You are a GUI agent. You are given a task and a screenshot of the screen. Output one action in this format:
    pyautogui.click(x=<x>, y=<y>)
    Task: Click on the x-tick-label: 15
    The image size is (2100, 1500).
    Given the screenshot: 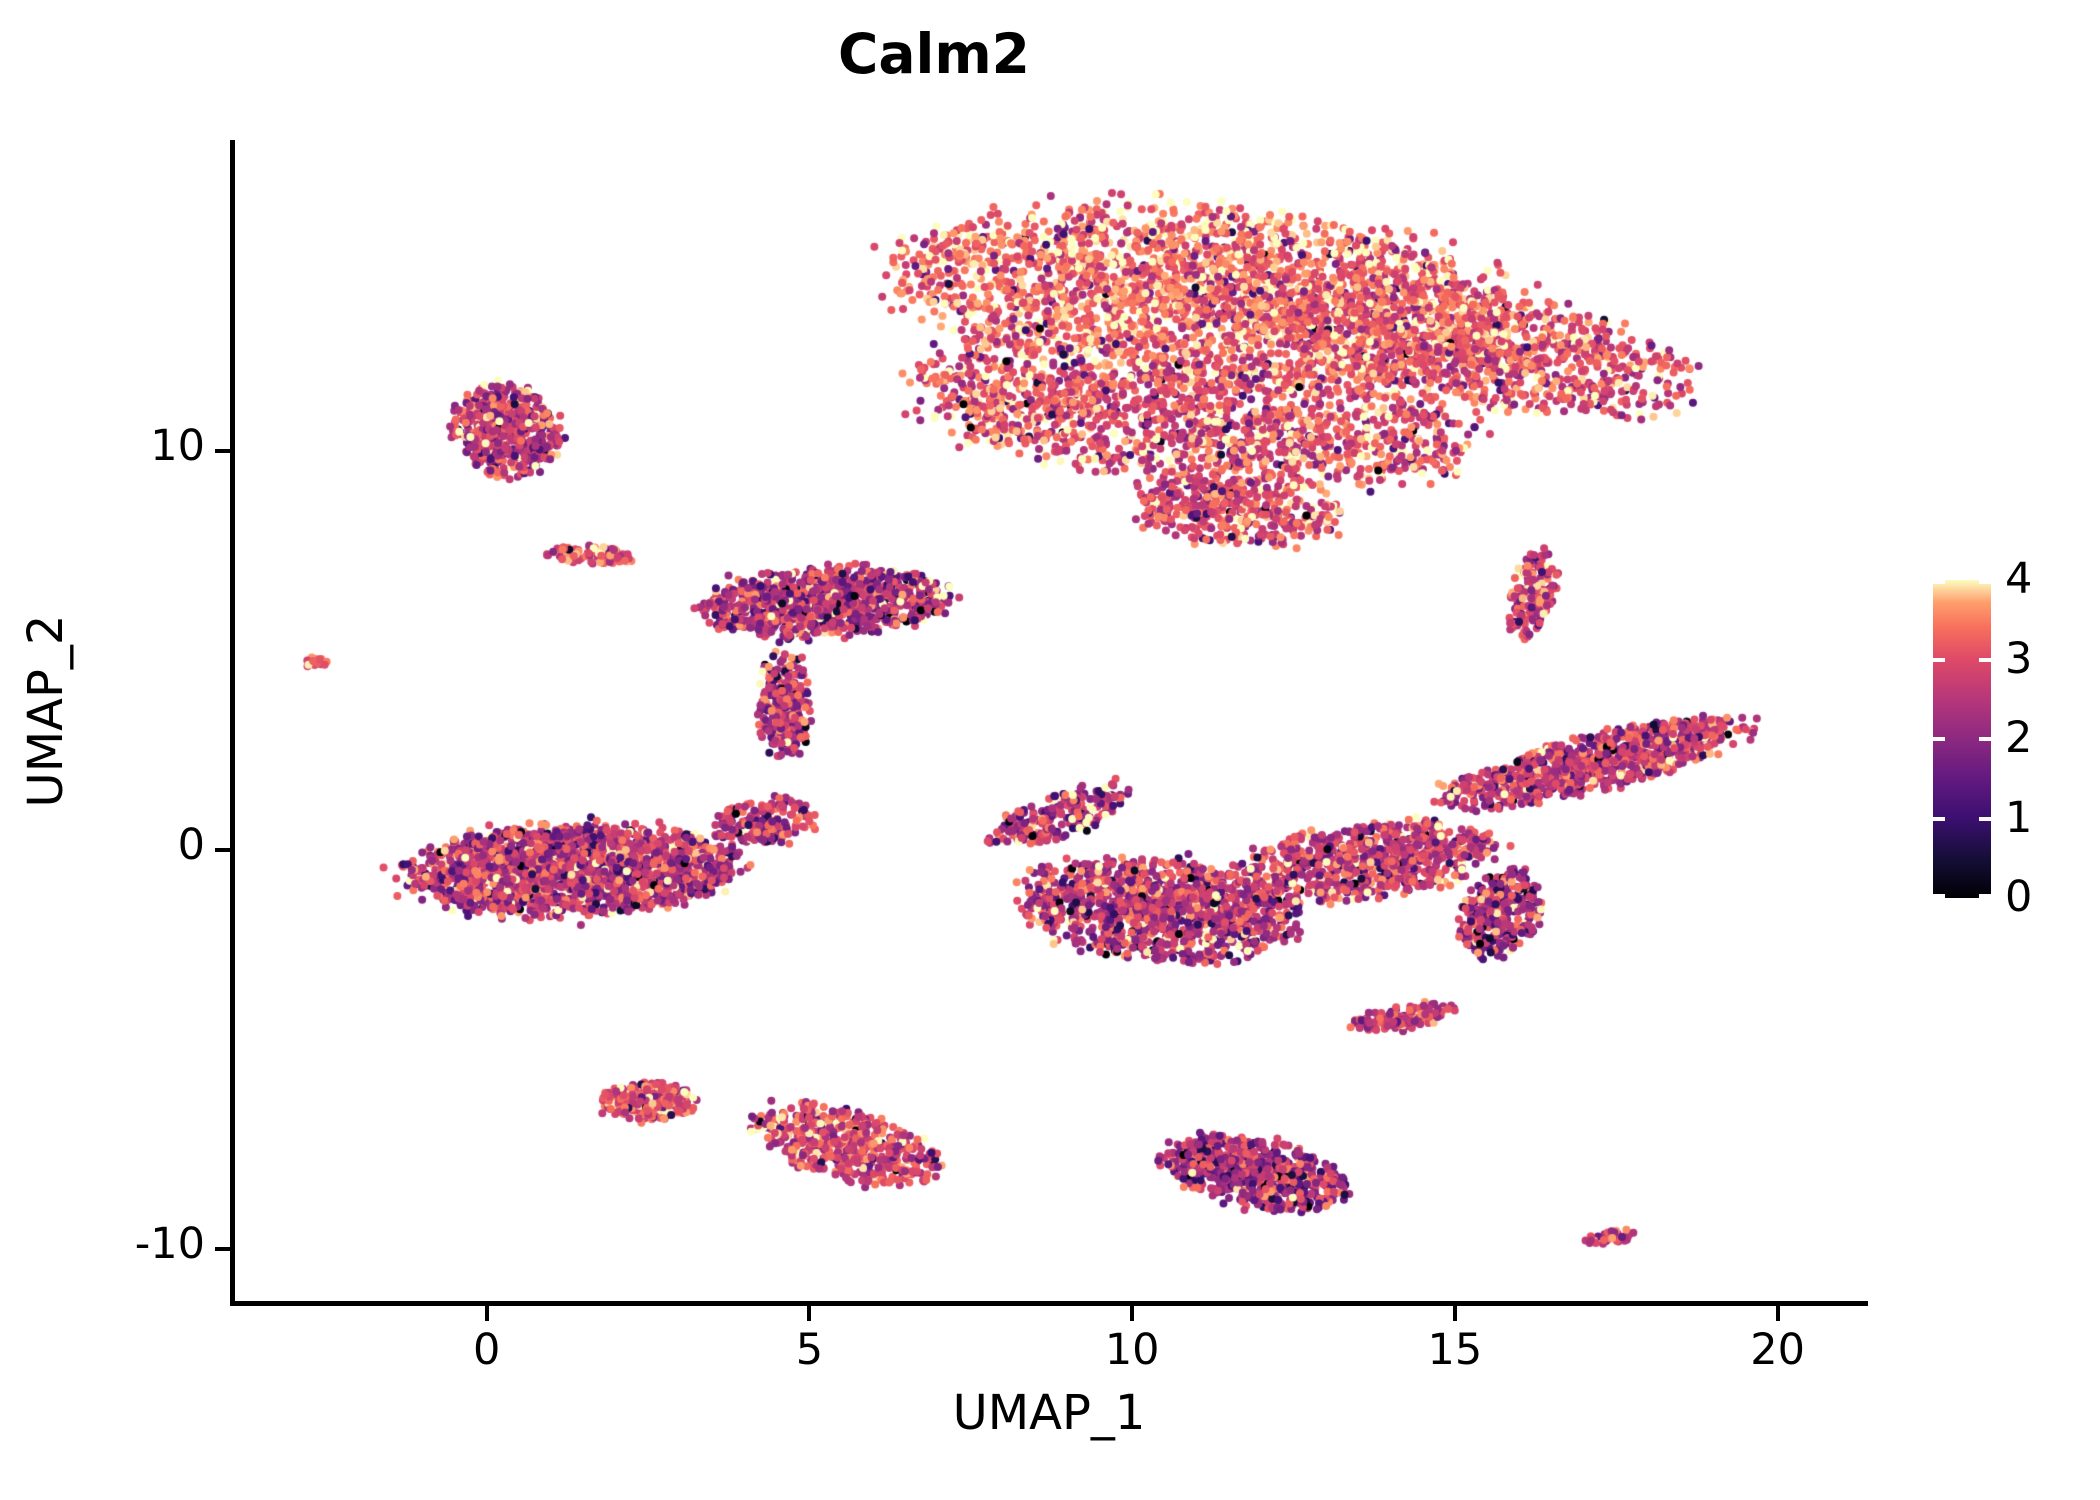 What is the action you would take?
    pyautogui.click(x=1455, y=1350)
    